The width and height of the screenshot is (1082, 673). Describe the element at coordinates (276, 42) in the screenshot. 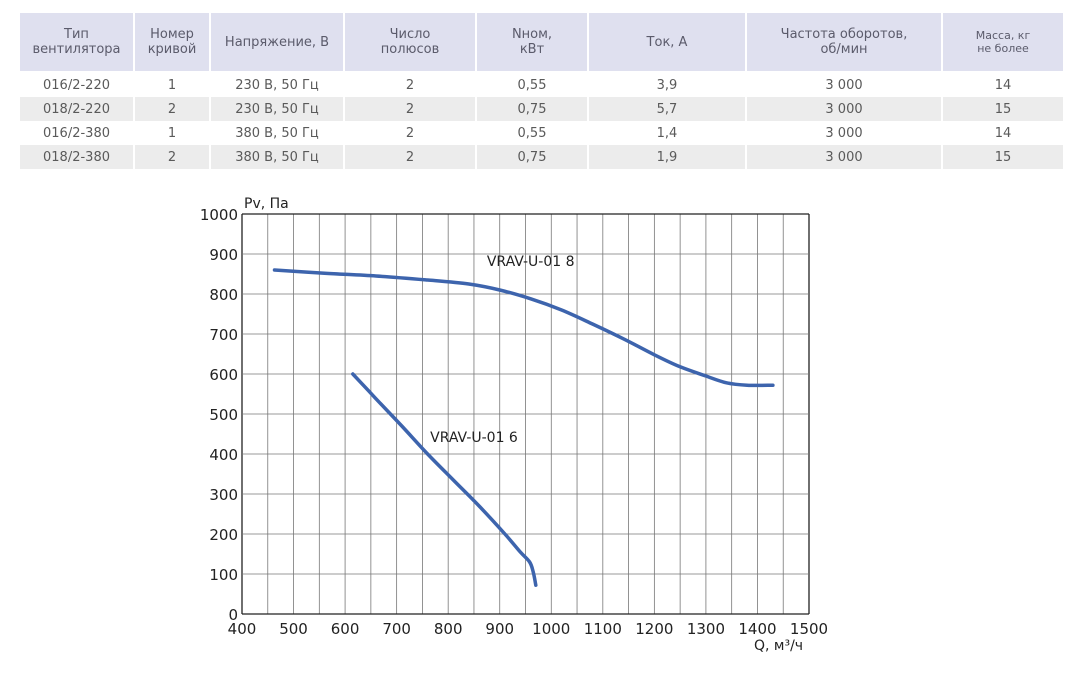

I see `header-voltage: Напряжение, В` at that location.